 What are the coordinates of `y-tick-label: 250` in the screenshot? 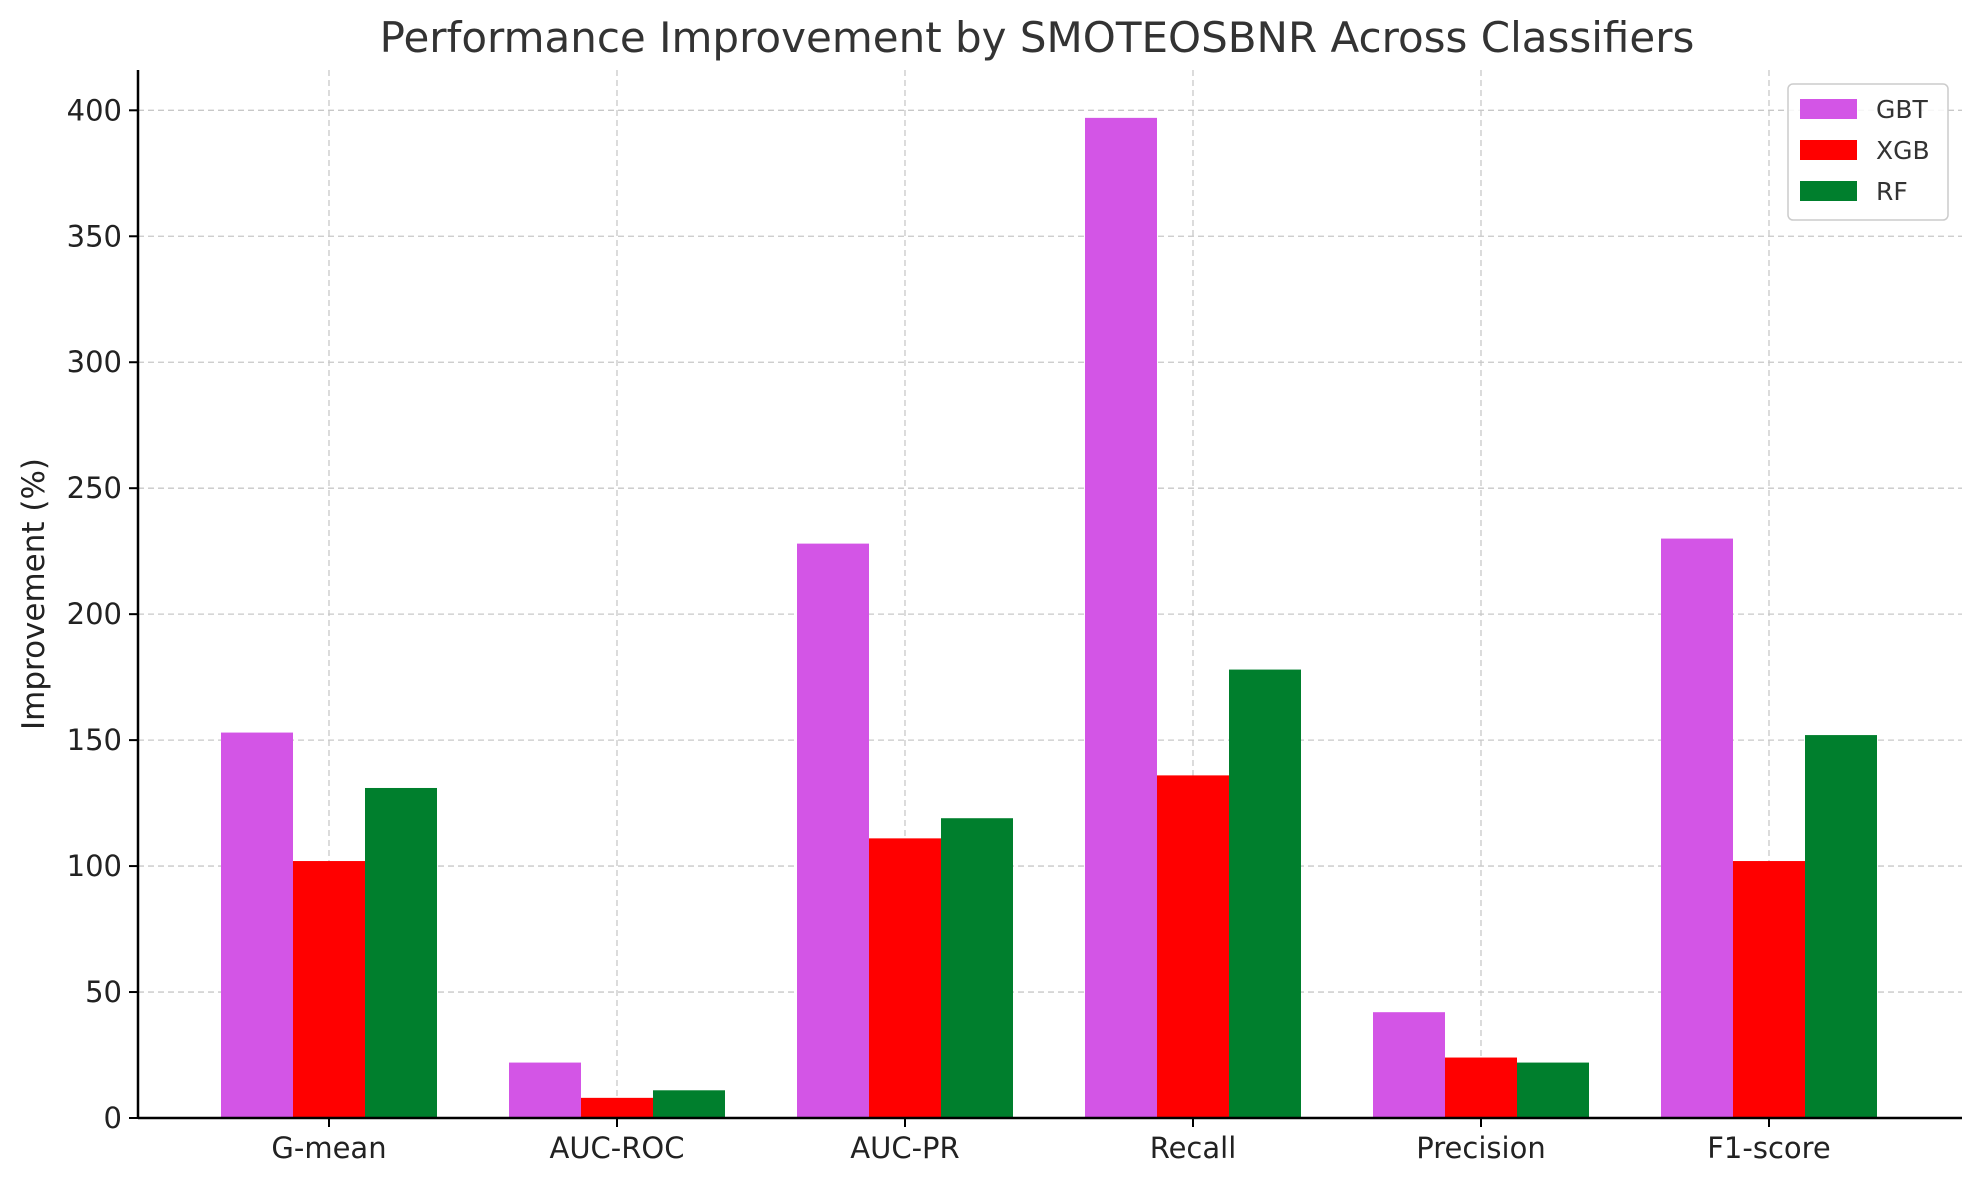 It's located at (94, 488).